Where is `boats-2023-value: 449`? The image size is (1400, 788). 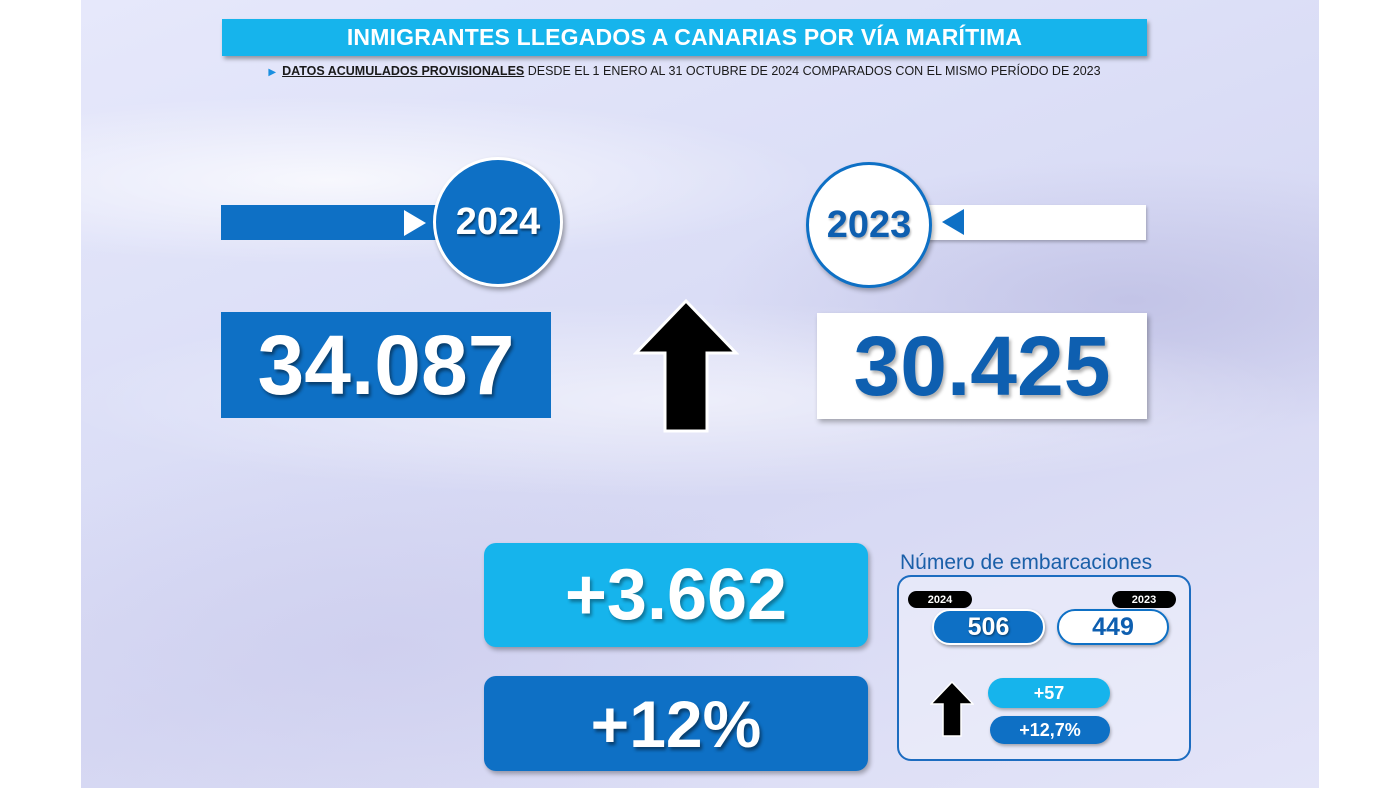
boats-2023-value: 449 is located at coordinates (1113, 626).